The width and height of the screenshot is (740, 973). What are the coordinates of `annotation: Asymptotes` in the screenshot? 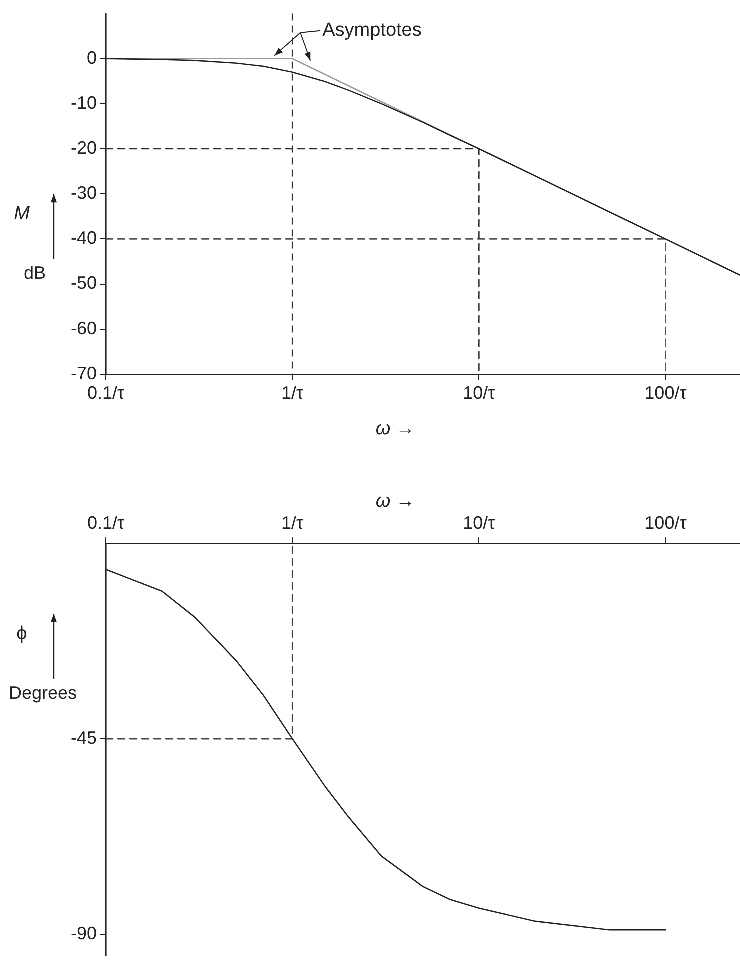 It's located at (372, 31).